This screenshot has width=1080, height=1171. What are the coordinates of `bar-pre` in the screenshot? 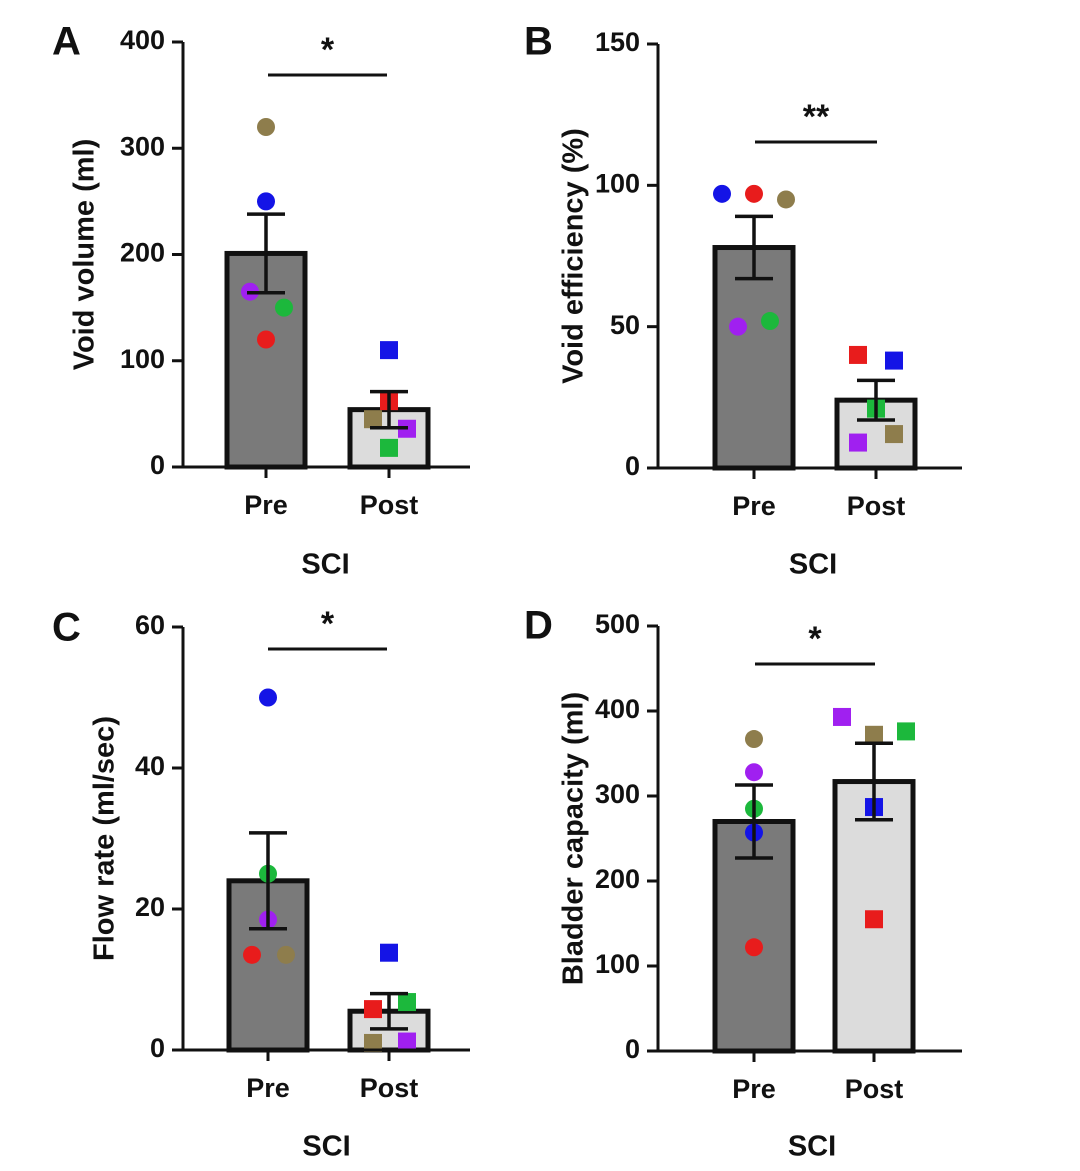 It's located at (754, 358).